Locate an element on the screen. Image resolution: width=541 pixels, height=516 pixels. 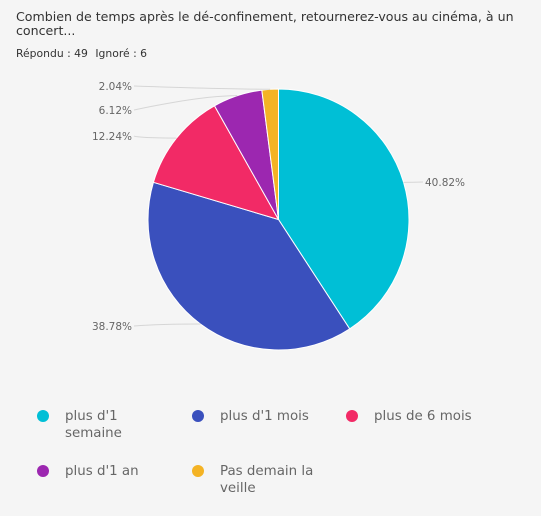
legend-swatch-plus-1-semaine is located at coordinates (43, 416).